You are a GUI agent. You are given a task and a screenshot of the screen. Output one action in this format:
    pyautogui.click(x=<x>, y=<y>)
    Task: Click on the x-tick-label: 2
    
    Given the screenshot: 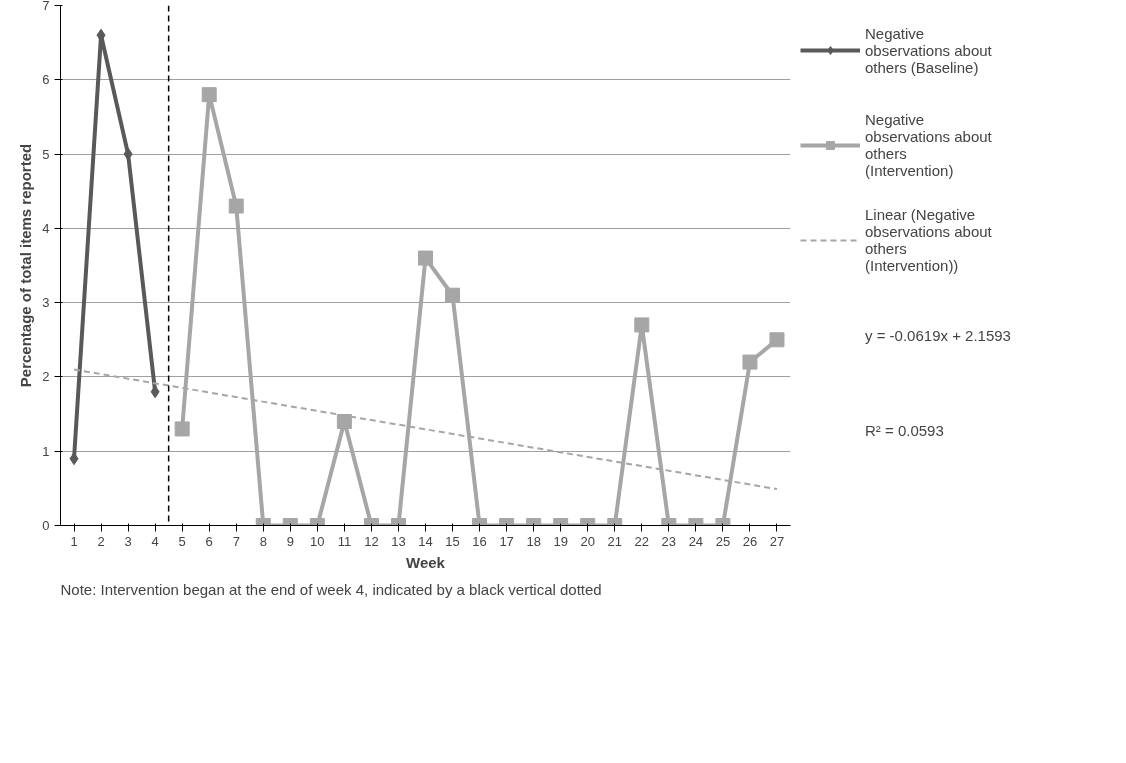 What is the action you would take?
    pyautogui.click(x=101, y=541)
    